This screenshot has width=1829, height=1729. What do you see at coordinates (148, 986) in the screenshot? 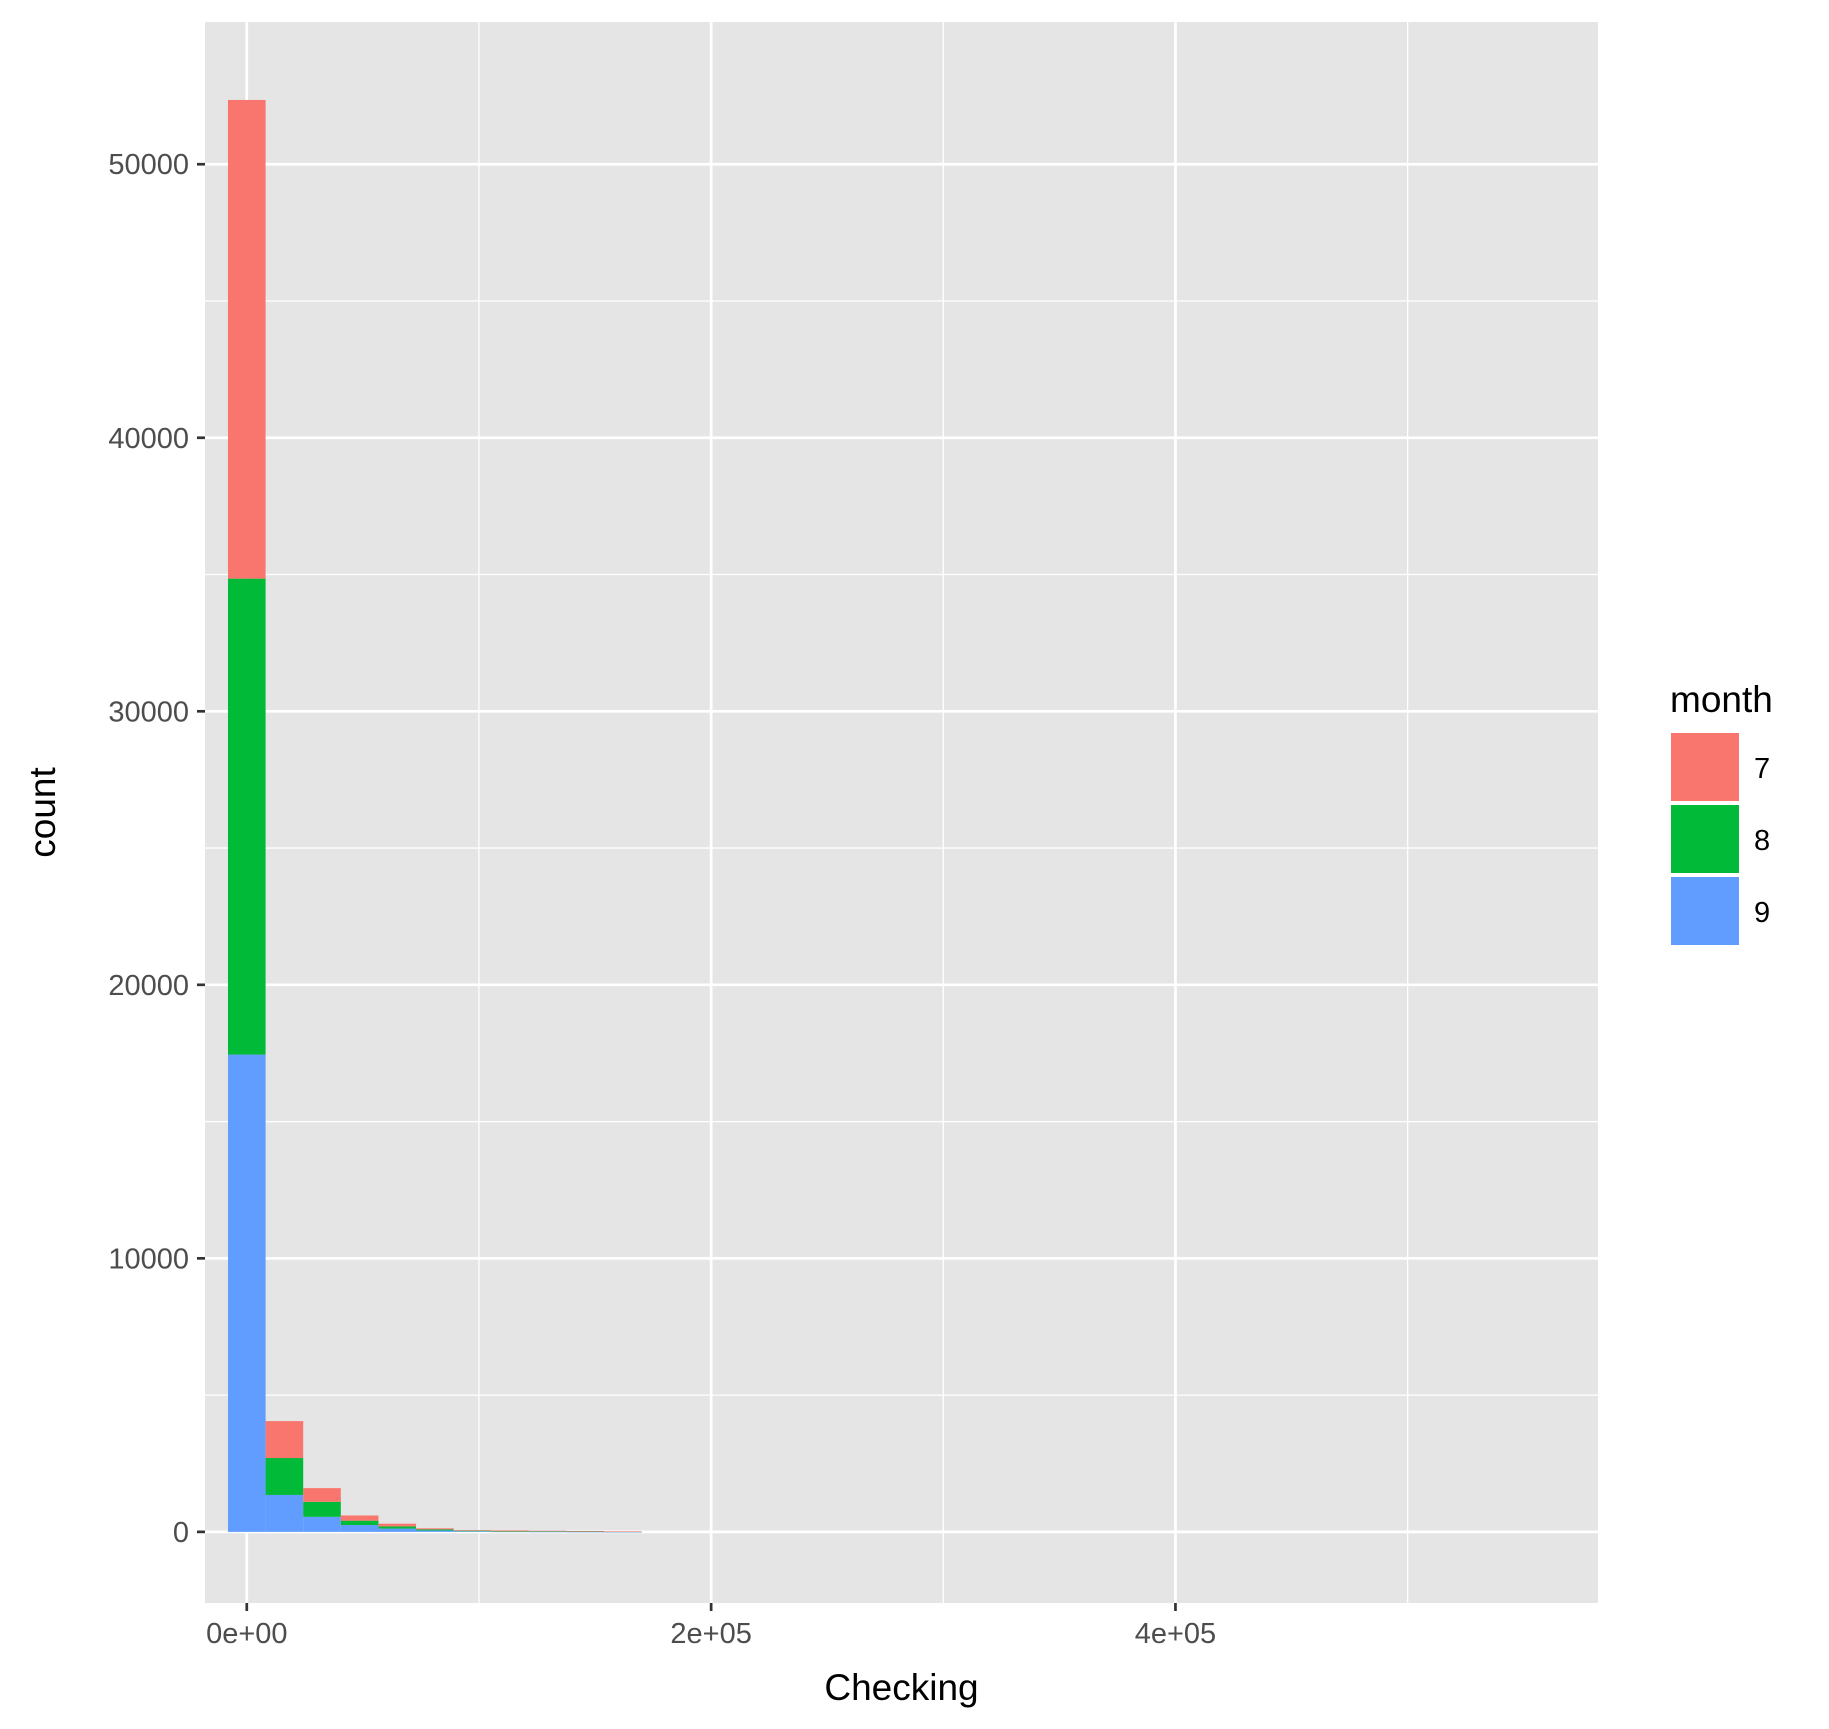
I see `y-tick-label: 20000` at bounding box center [148, 986].